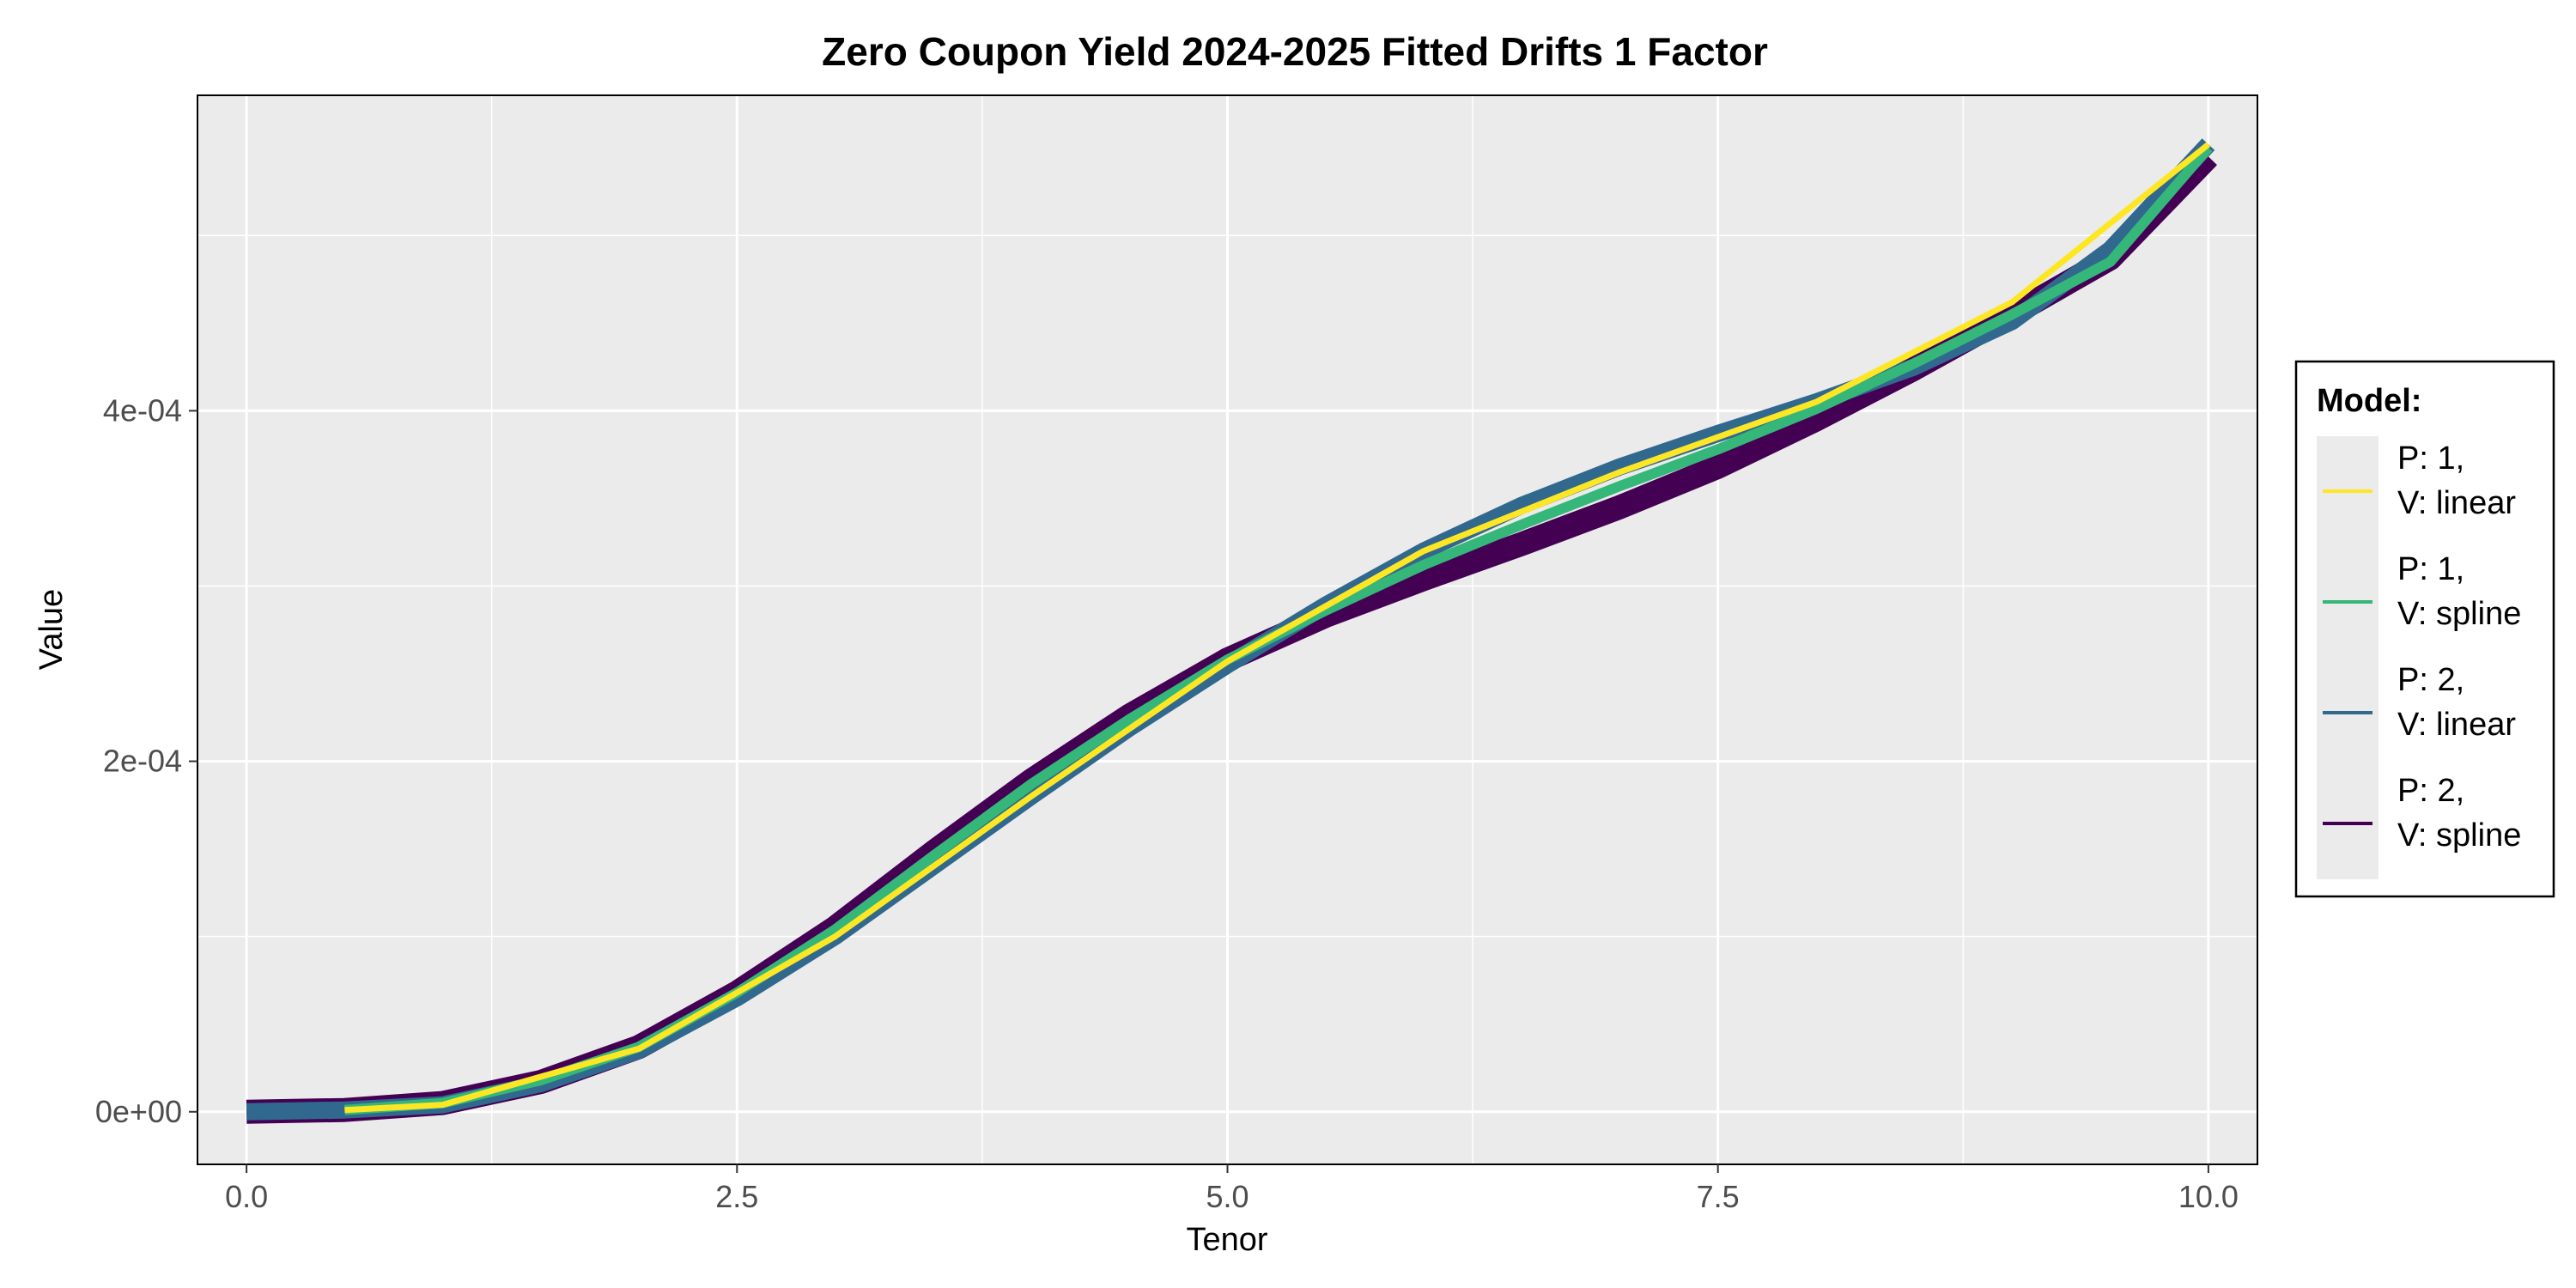  What do you see at coordinates (247, 1196) in the screenshot?
I see `x-tick-label: 0.0` at bounding box center [247, 1196].